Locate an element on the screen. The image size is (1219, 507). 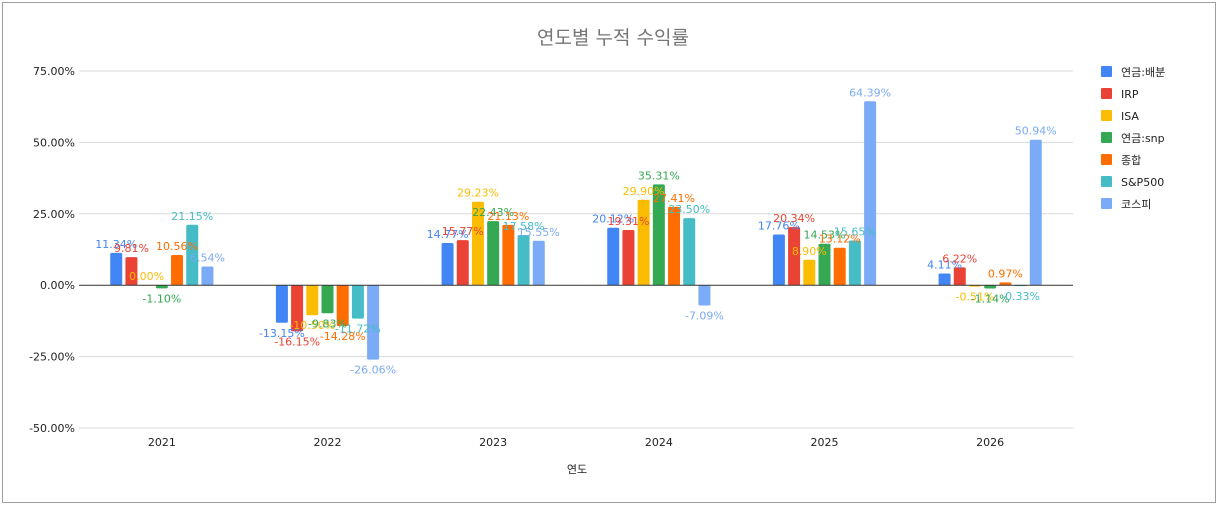
y-tick-label: 75.00% is located at coordinates (54, 71).